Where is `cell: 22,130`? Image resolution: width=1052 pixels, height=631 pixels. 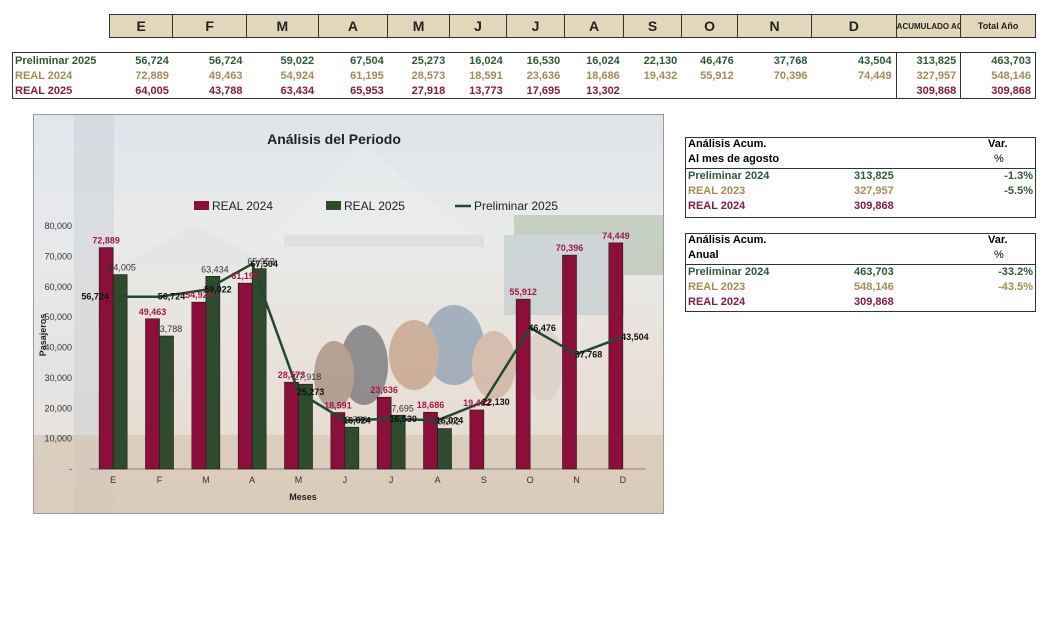 cell: 22,130 is located at coordinates (652, 60).